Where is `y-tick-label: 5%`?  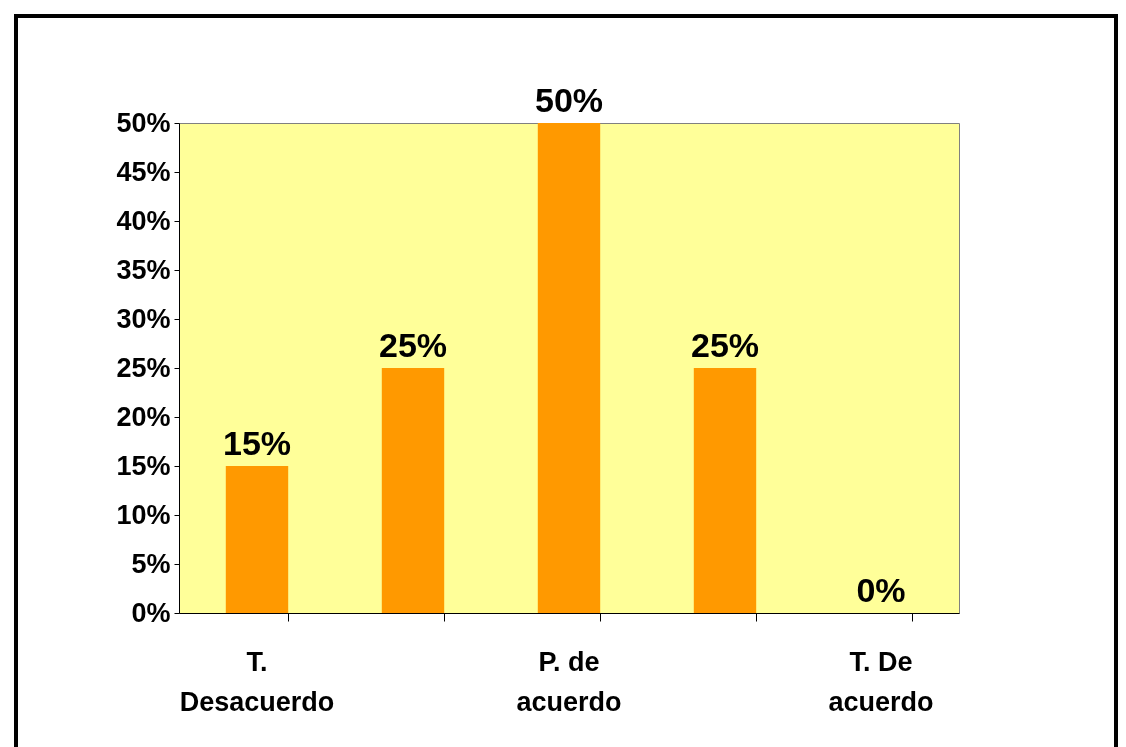 y-tick-label: 5% is located at coordinates (151, 563).